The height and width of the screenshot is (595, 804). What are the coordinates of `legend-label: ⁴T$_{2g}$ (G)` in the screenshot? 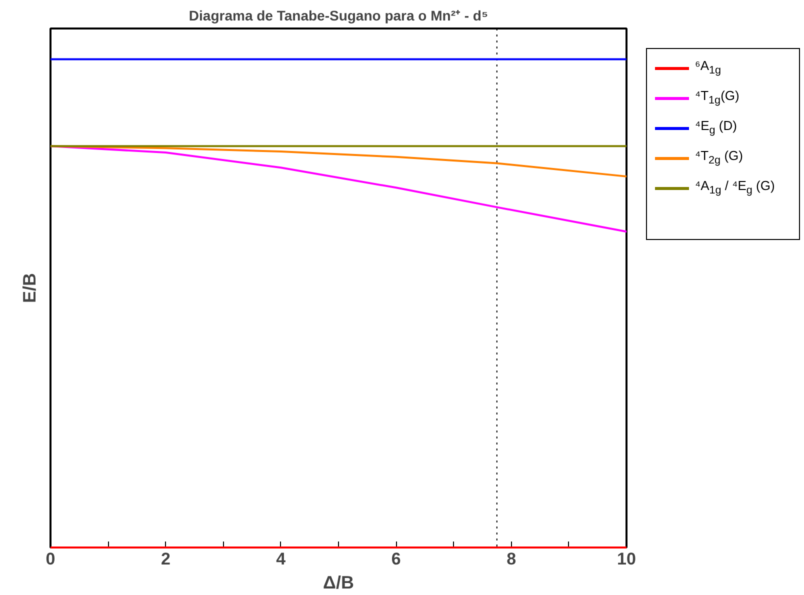 It's located at (719, 158).